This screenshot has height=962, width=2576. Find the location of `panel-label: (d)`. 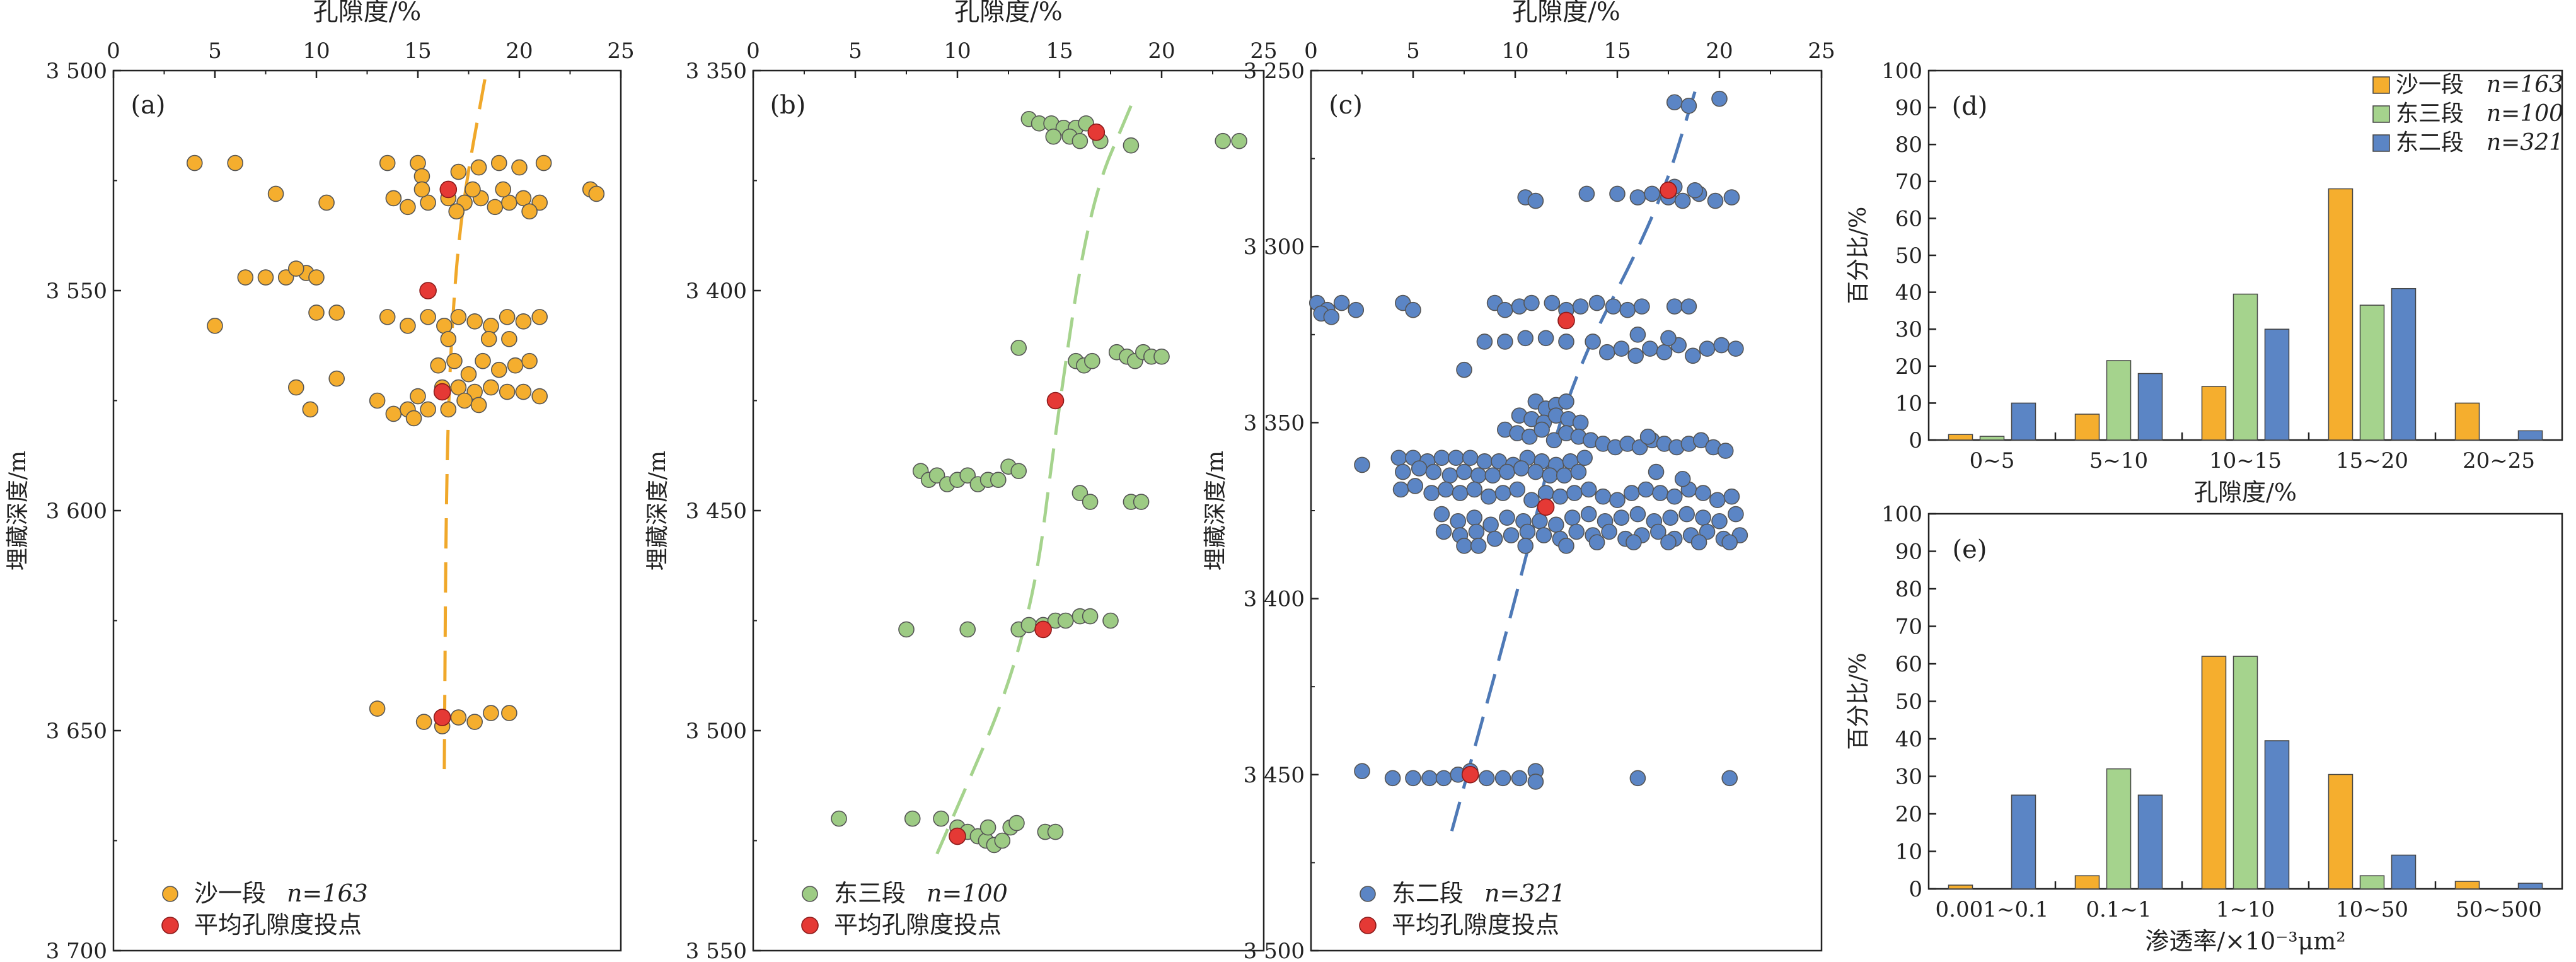

panel-label: (d) is located at coordinates (1970, 106).